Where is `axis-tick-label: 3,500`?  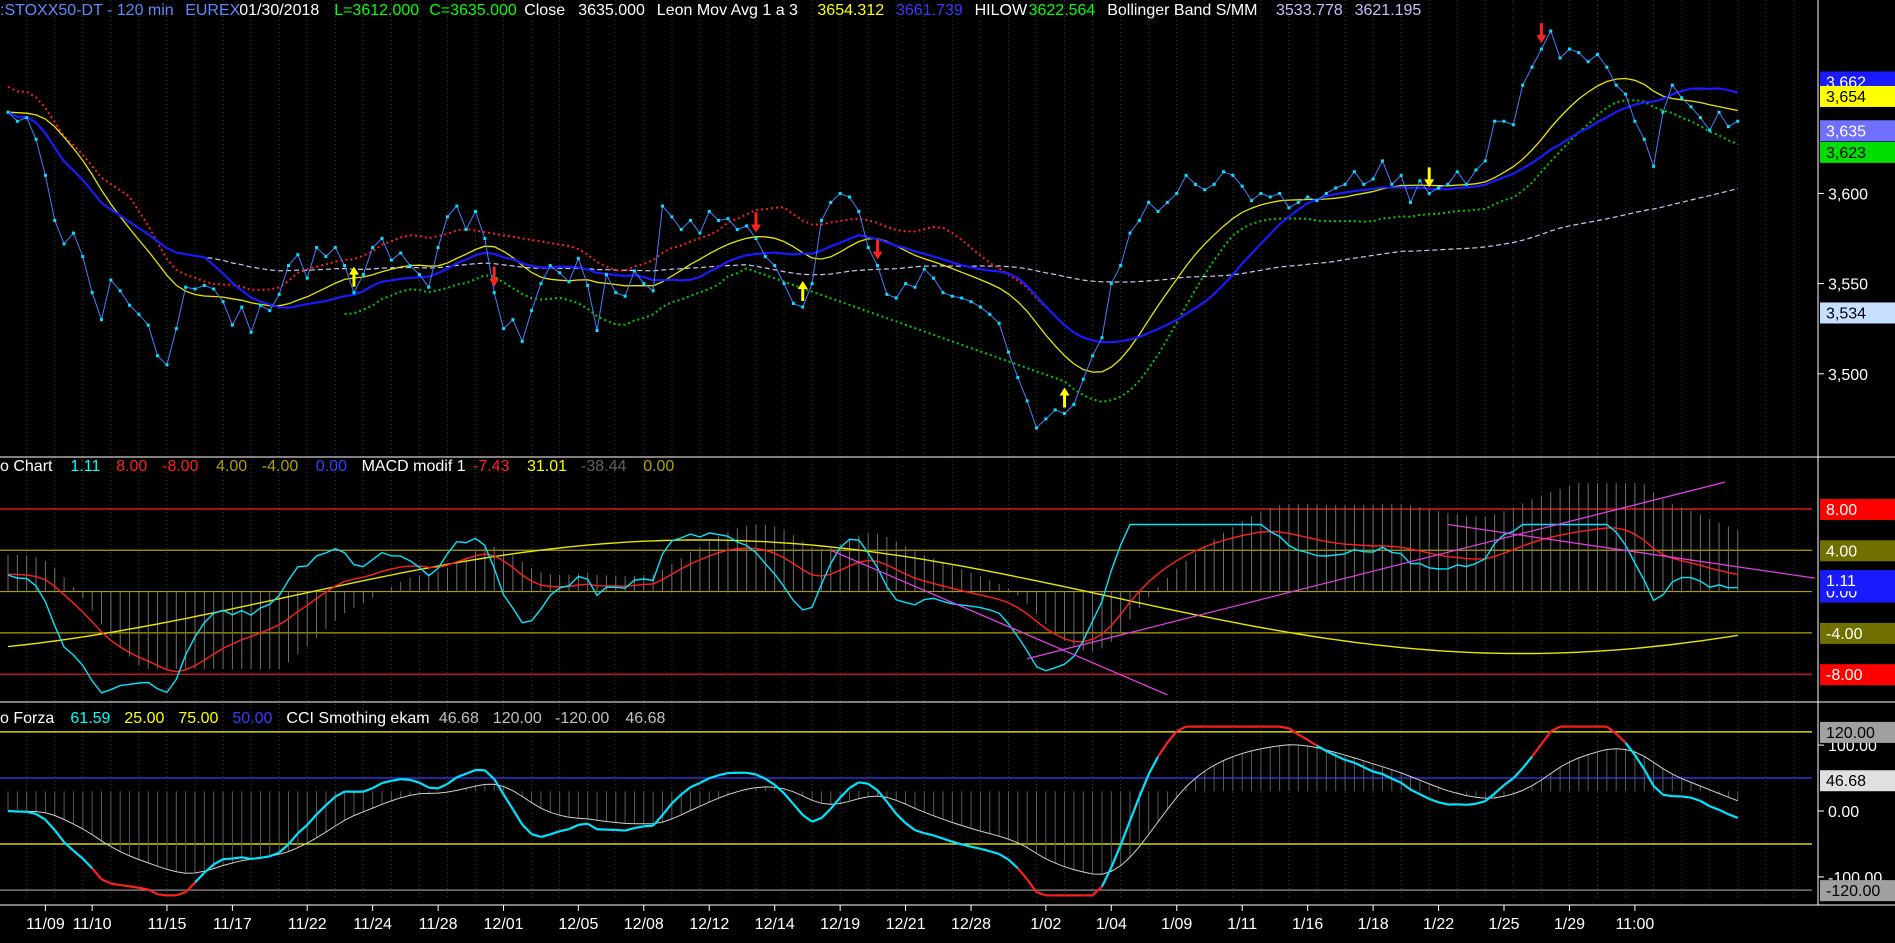
axis-tick-label: 3,500 is located at coordinates (1848, 375).